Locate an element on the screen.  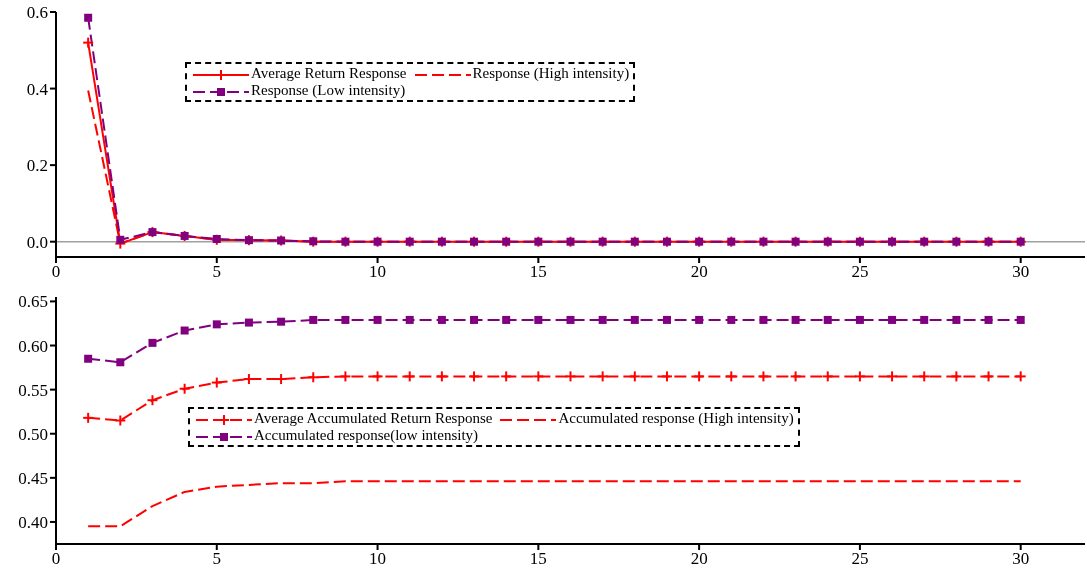
y-tick-label: 0.6 is located at coordinates (37, 13).